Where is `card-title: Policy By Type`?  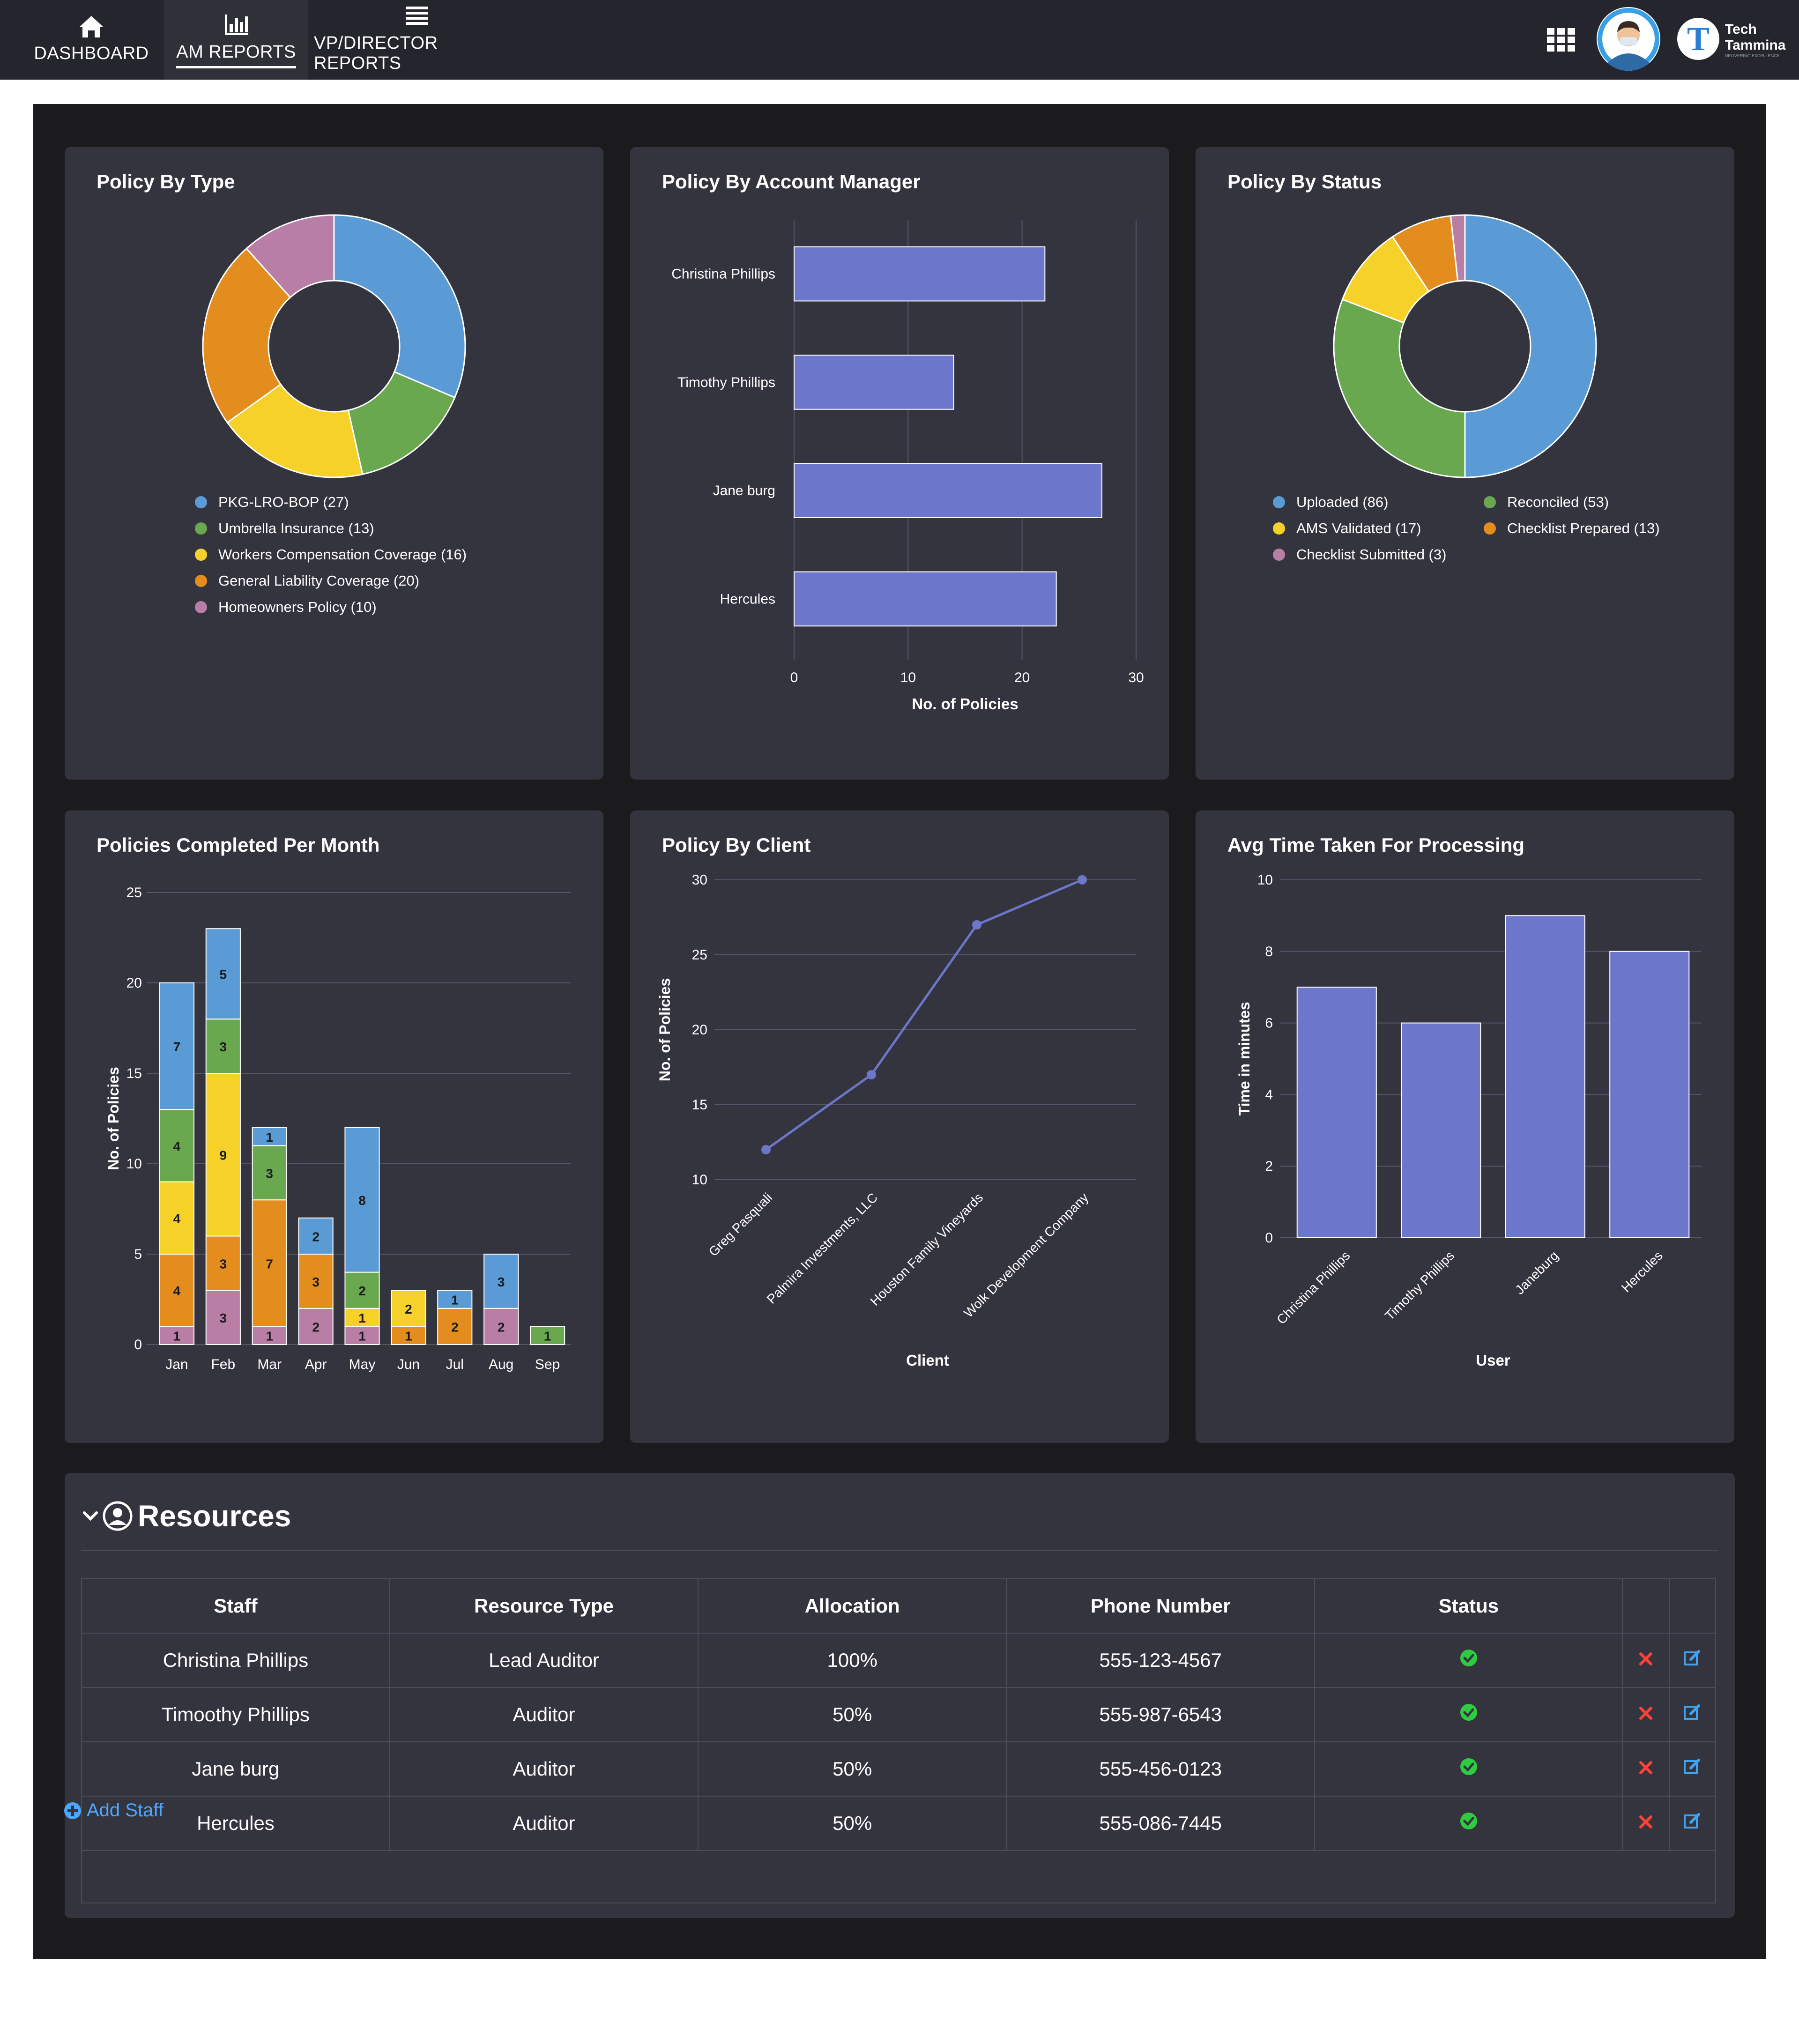
card-title: Policy By Type is located at coordinates (166, 182).